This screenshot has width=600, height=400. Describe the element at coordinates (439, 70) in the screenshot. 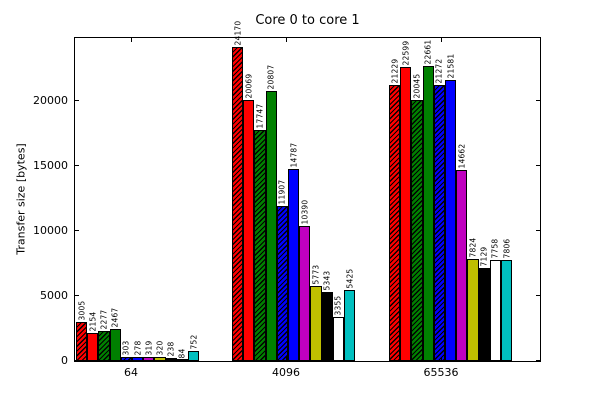

I see `bar-value-label: 21272` at that location.